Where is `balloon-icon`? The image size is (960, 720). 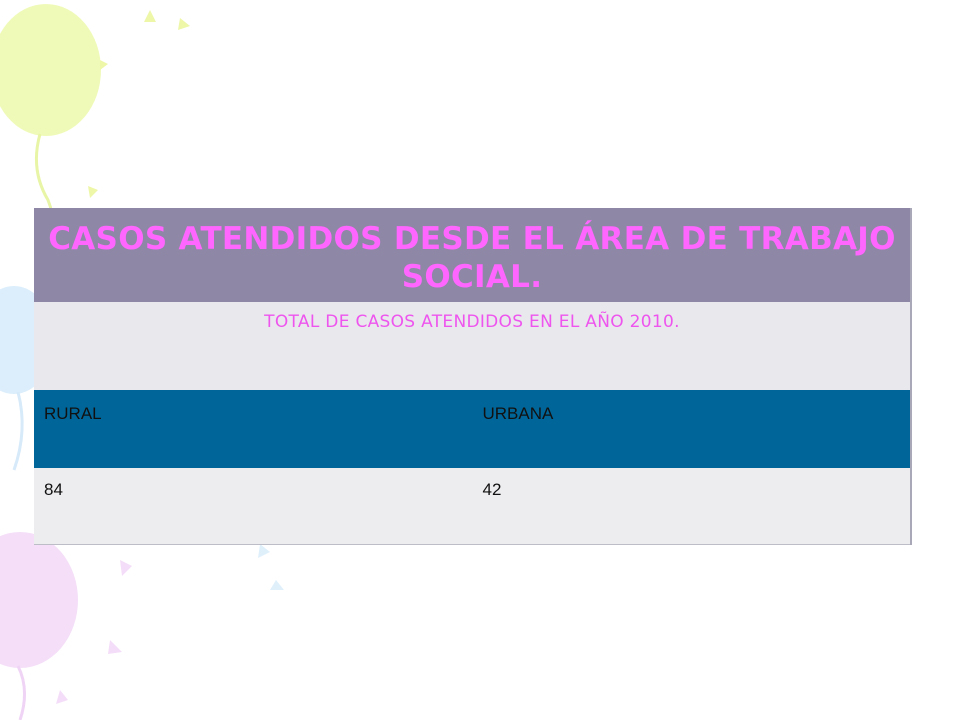
balloon-icon is located at coordinates (39, 626).